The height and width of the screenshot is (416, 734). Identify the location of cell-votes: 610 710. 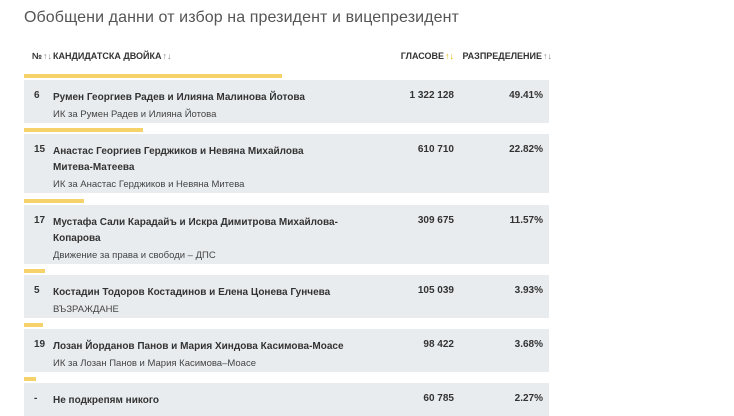
(435, 149).